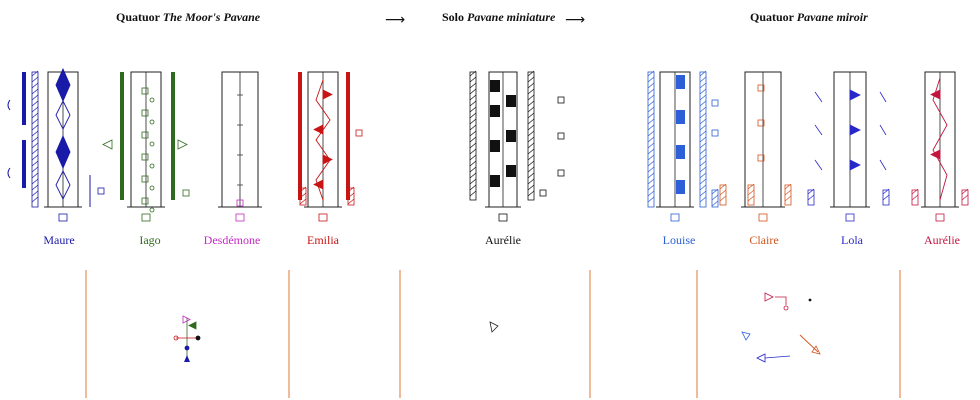 The image size is (980, 400). What do you see at coordinates (715, 103) in the screenshot?
I see `louise-small-symbol-icon` at bounding box center [715, 103].